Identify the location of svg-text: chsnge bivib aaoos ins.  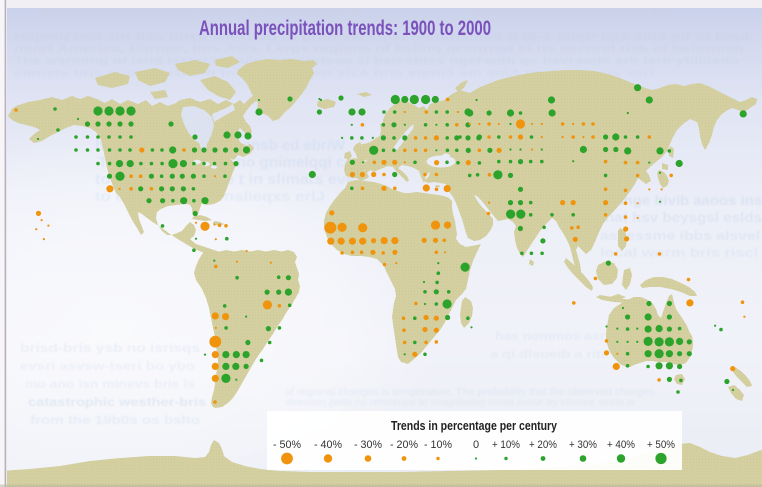
(680, 200).